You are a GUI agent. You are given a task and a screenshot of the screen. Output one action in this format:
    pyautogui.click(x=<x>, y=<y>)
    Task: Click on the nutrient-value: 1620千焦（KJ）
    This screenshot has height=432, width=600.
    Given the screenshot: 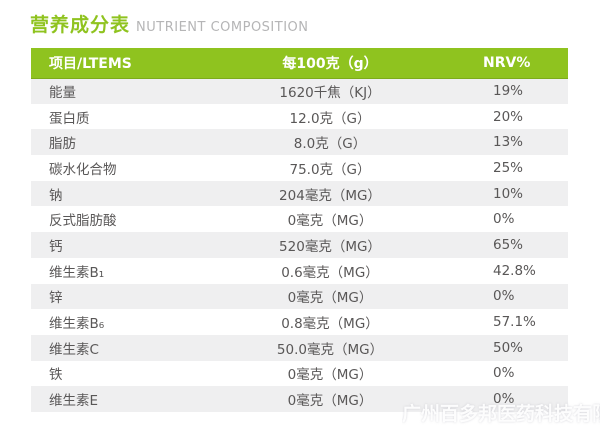 What is the action you would take?
    pyautogui.click(x=330, y=93)
    